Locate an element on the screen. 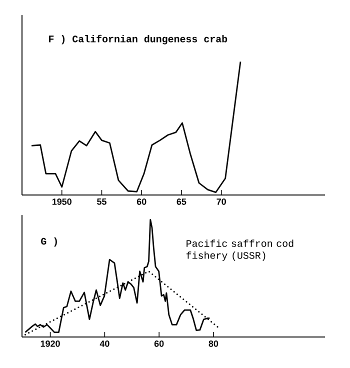 The width and height of the screenshot is (350, 368). x-tick-label: 65 is located at coordinates (181, 201).